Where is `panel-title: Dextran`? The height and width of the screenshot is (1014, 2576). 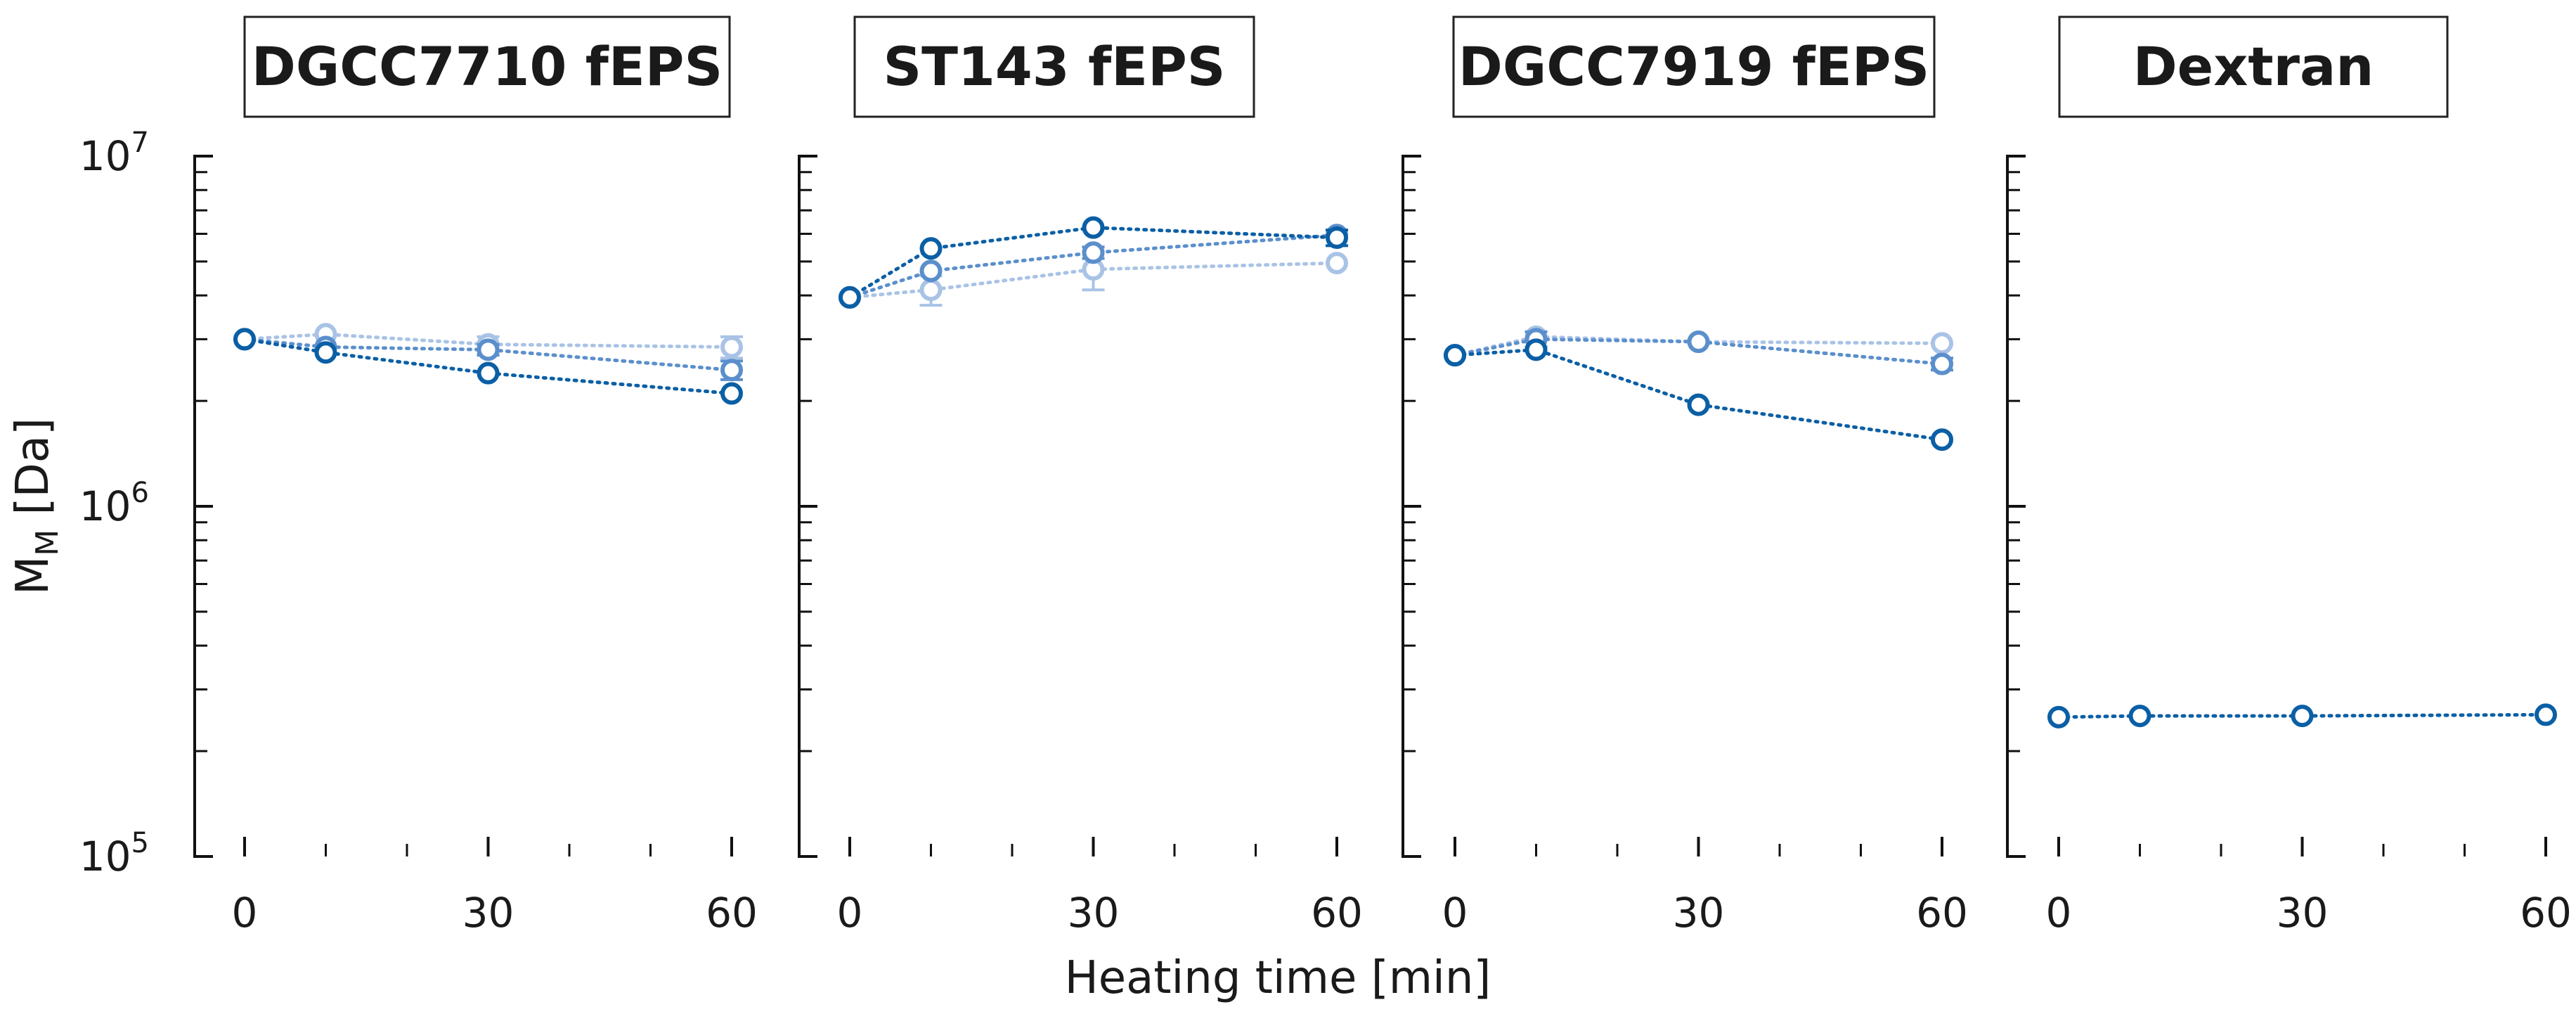
panel-title: Dextran is located at coordinates (2253, 66).